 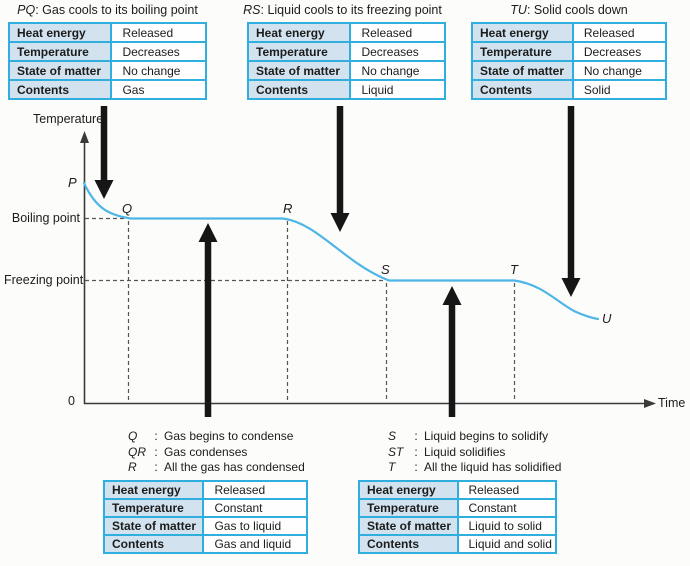 I want to click on point-label-r: R, so click(x=288, y=208).